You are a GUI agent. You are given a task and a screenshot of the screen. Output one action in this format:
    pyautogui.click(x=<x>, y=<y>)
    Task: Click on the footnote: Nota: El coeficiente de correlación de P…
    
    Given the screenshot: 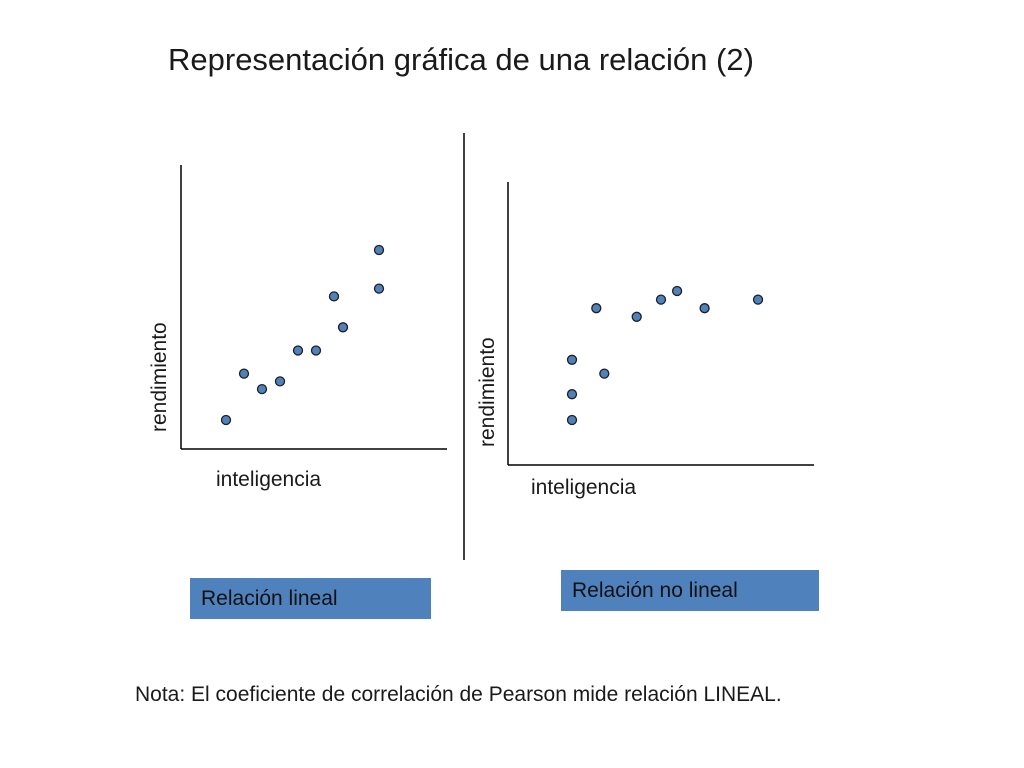 What is the action you would take?
    pyautogui.click(x=458, y=694)
    